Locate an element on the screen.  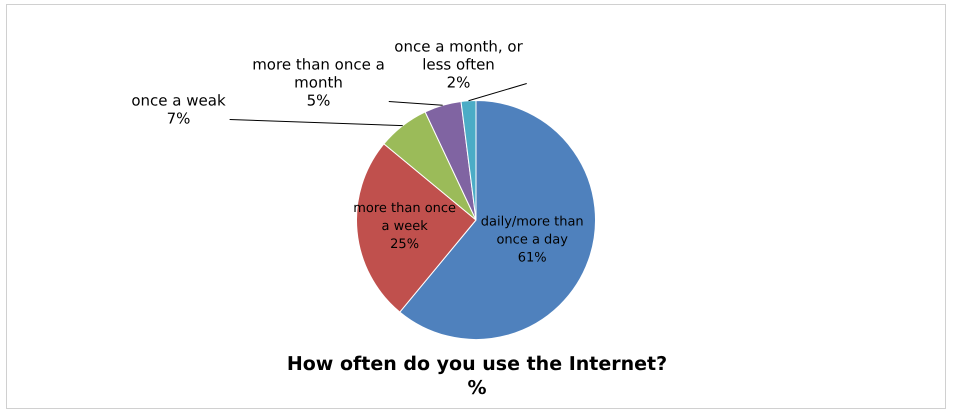
slice-label: once a month, or less often is located at coordinates (459, 55).